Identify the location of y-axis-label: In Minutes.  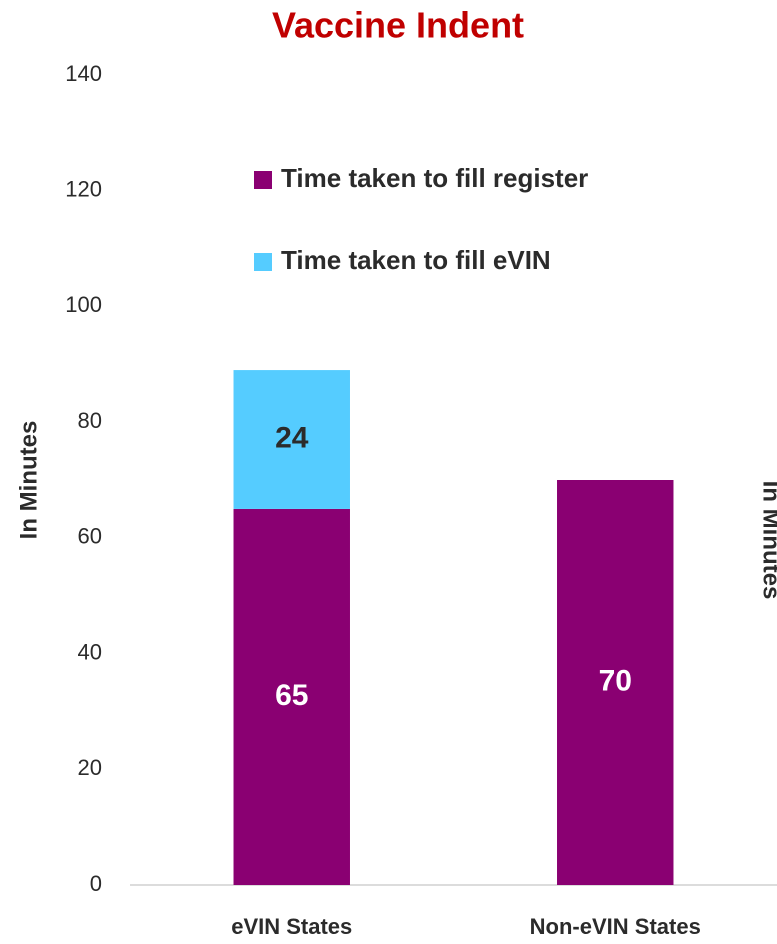
(28, 480).